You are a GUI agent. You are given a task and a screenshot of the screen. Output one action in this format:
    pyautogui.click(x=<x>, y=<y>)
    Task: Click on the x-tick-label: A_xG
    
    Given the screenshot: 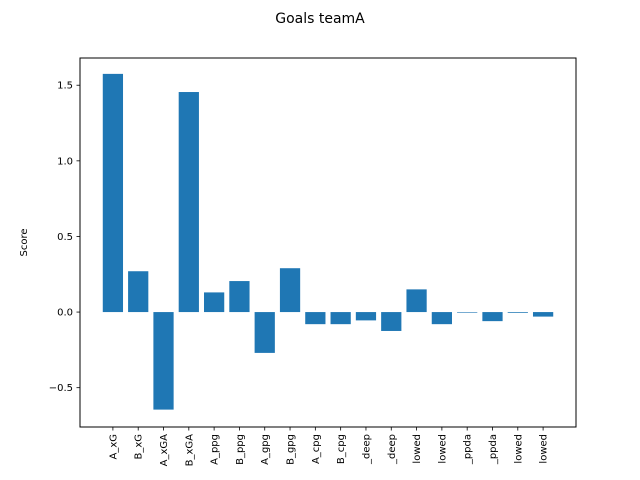 What is the action you would take?
    pyautogui.click(x=113, y=447)
    